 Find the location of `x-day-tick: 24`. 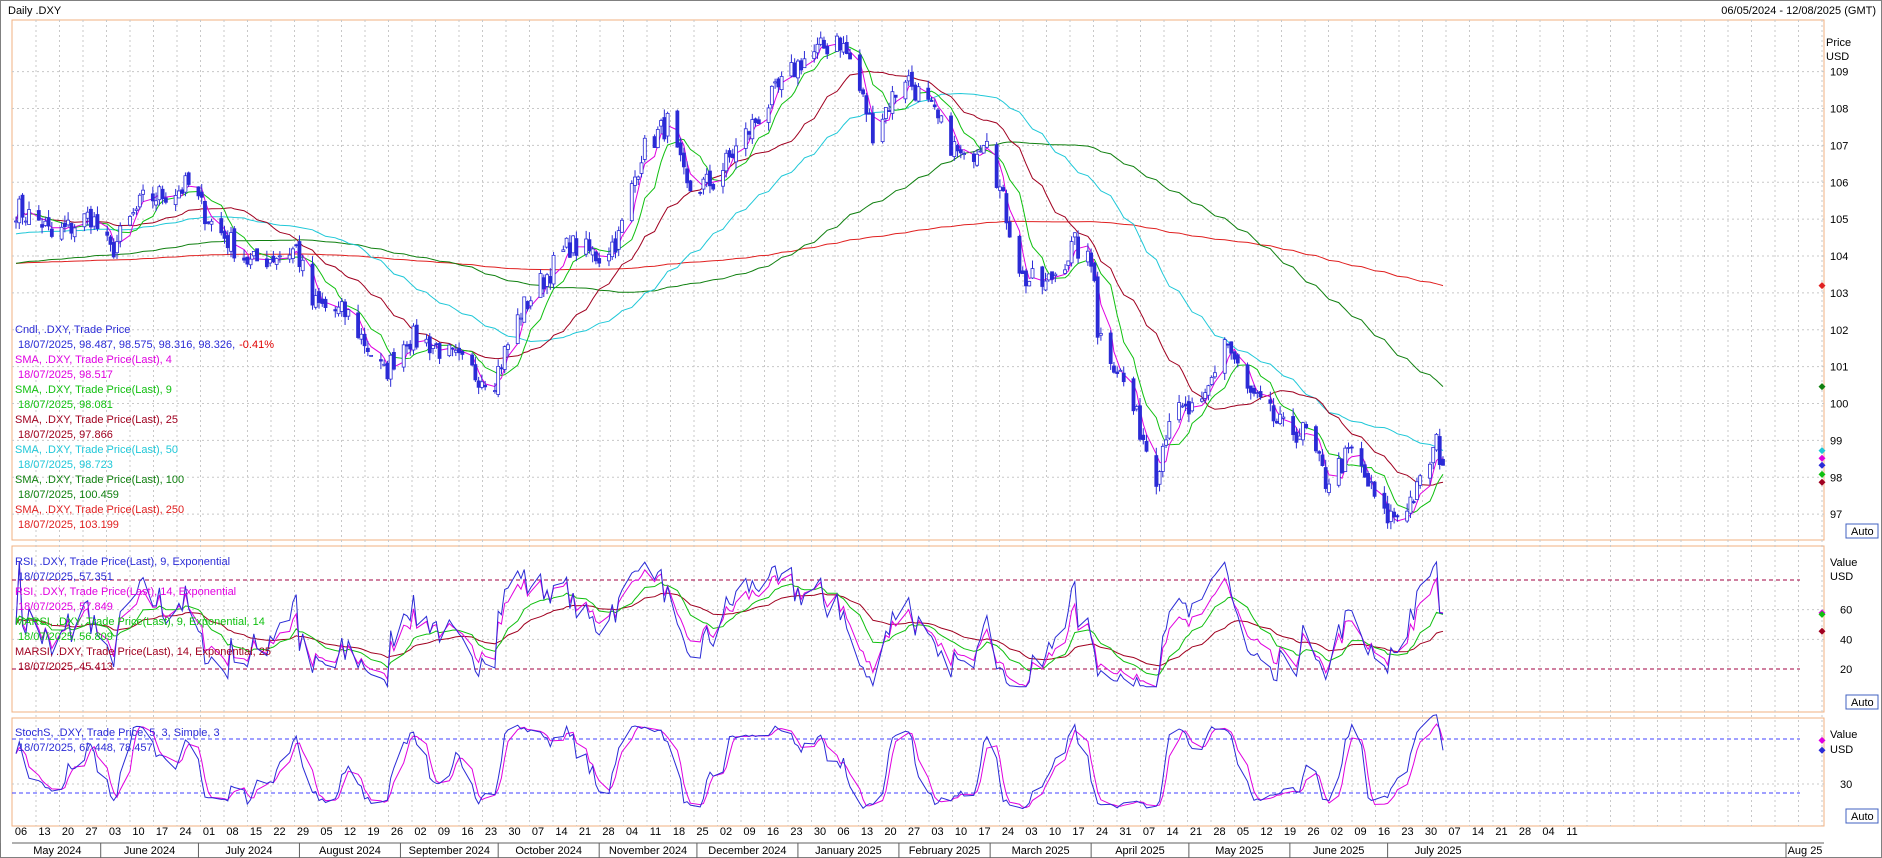

x-day-tick: 24 is located at coordinates (1102, 832).